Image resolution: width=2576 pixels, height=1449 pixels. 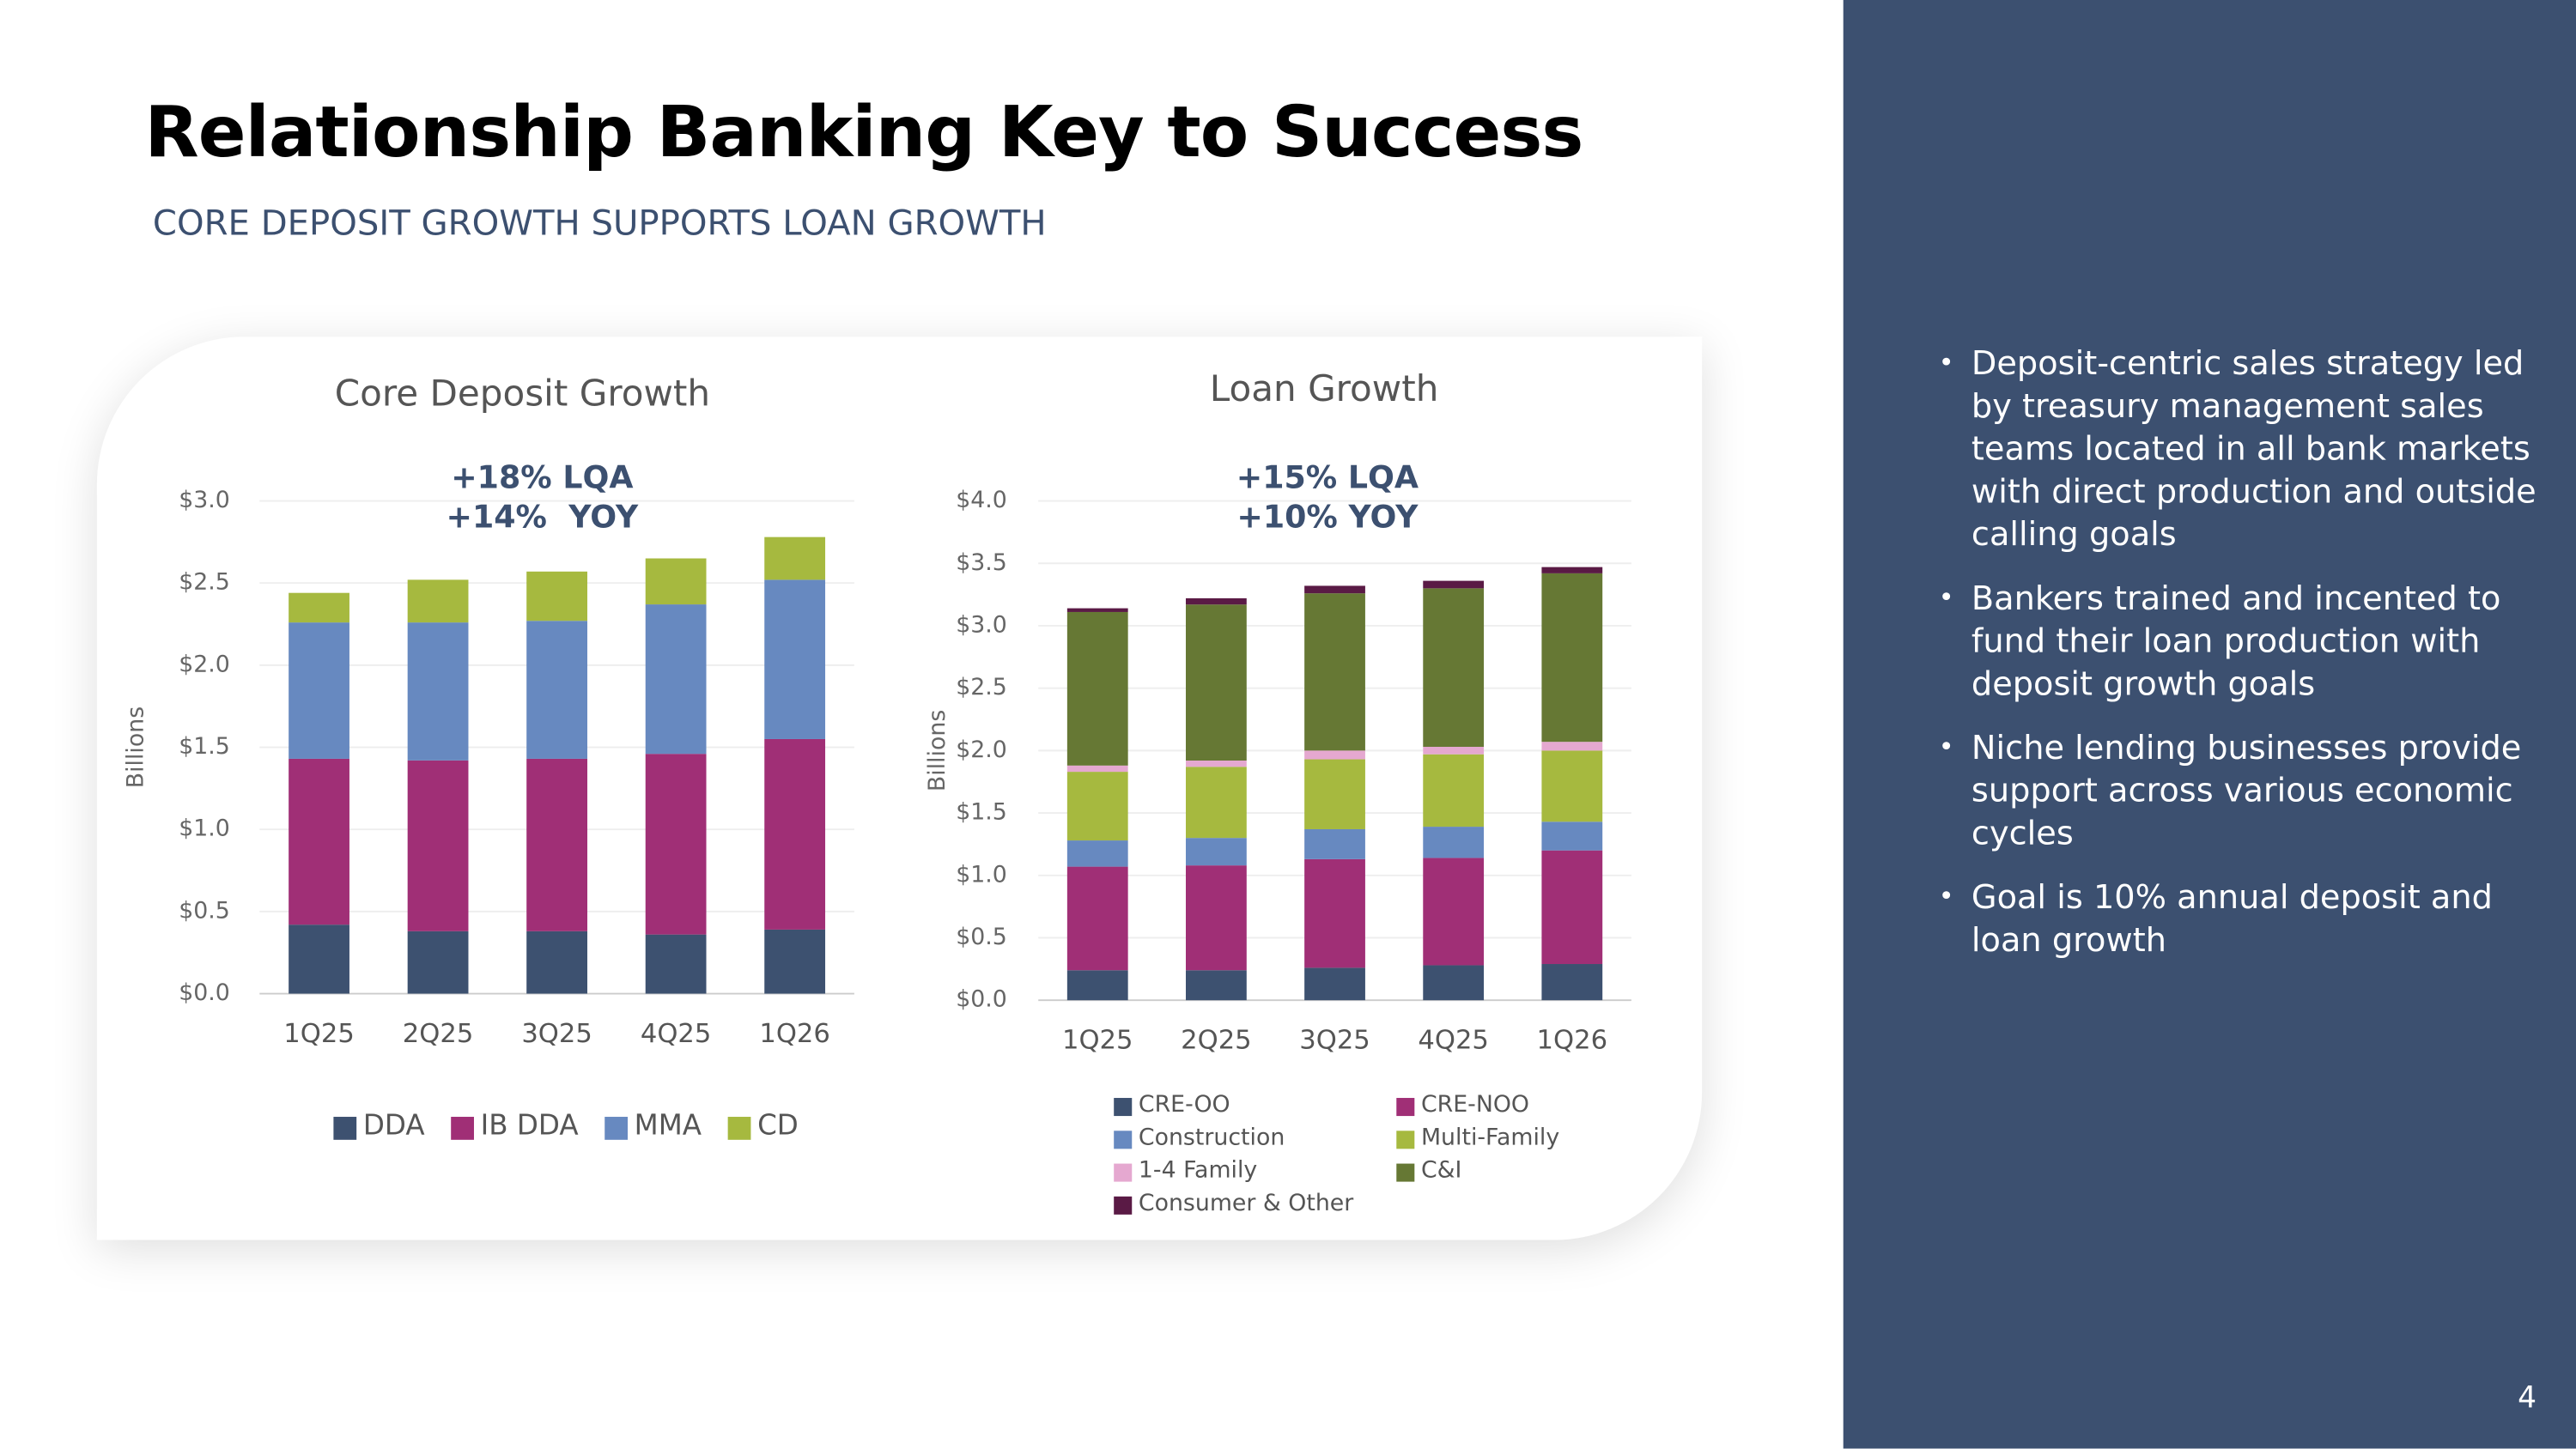 What do you see at coordinates (530, 1125) in the screenshot?
I see `legend-label: IB DDA` at bounding box center [530, 1125].